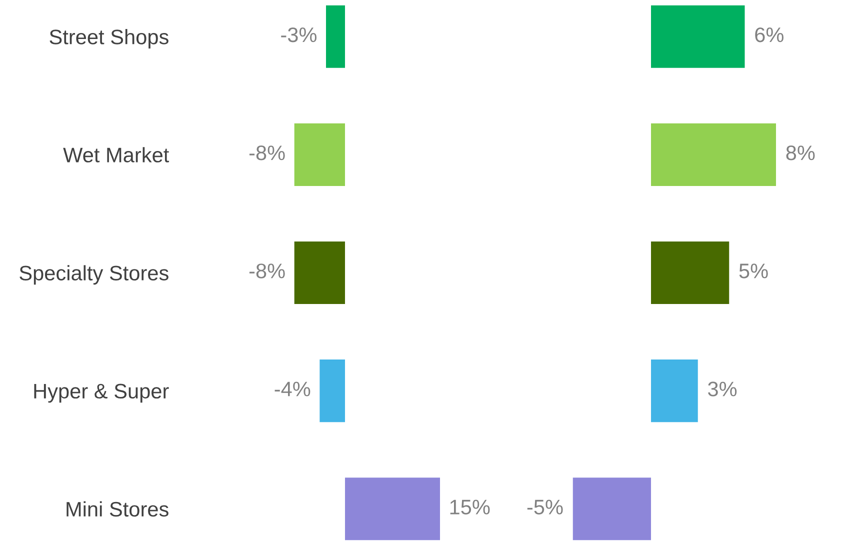 This screenshot has height=549, width=845. Describe the element at coordinates (800, 153) in the screenshot. I see `data-label: 8%` at that location.